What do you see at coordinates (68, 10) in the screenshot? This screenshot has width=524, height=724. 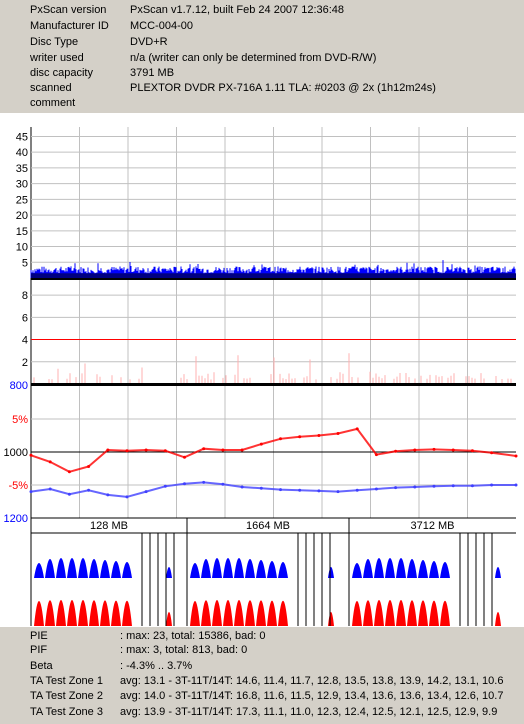 I see `header-key: PxScan version` at bounding box center [68, 10].